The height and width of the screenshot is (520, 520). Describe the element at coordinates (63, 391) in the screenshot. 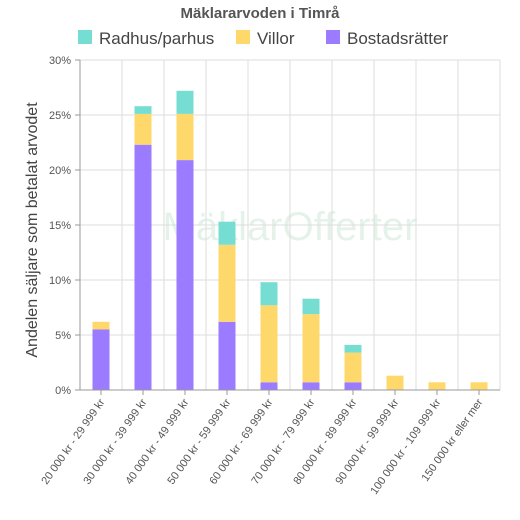

I see `y-tick-label: 0%` at that location.